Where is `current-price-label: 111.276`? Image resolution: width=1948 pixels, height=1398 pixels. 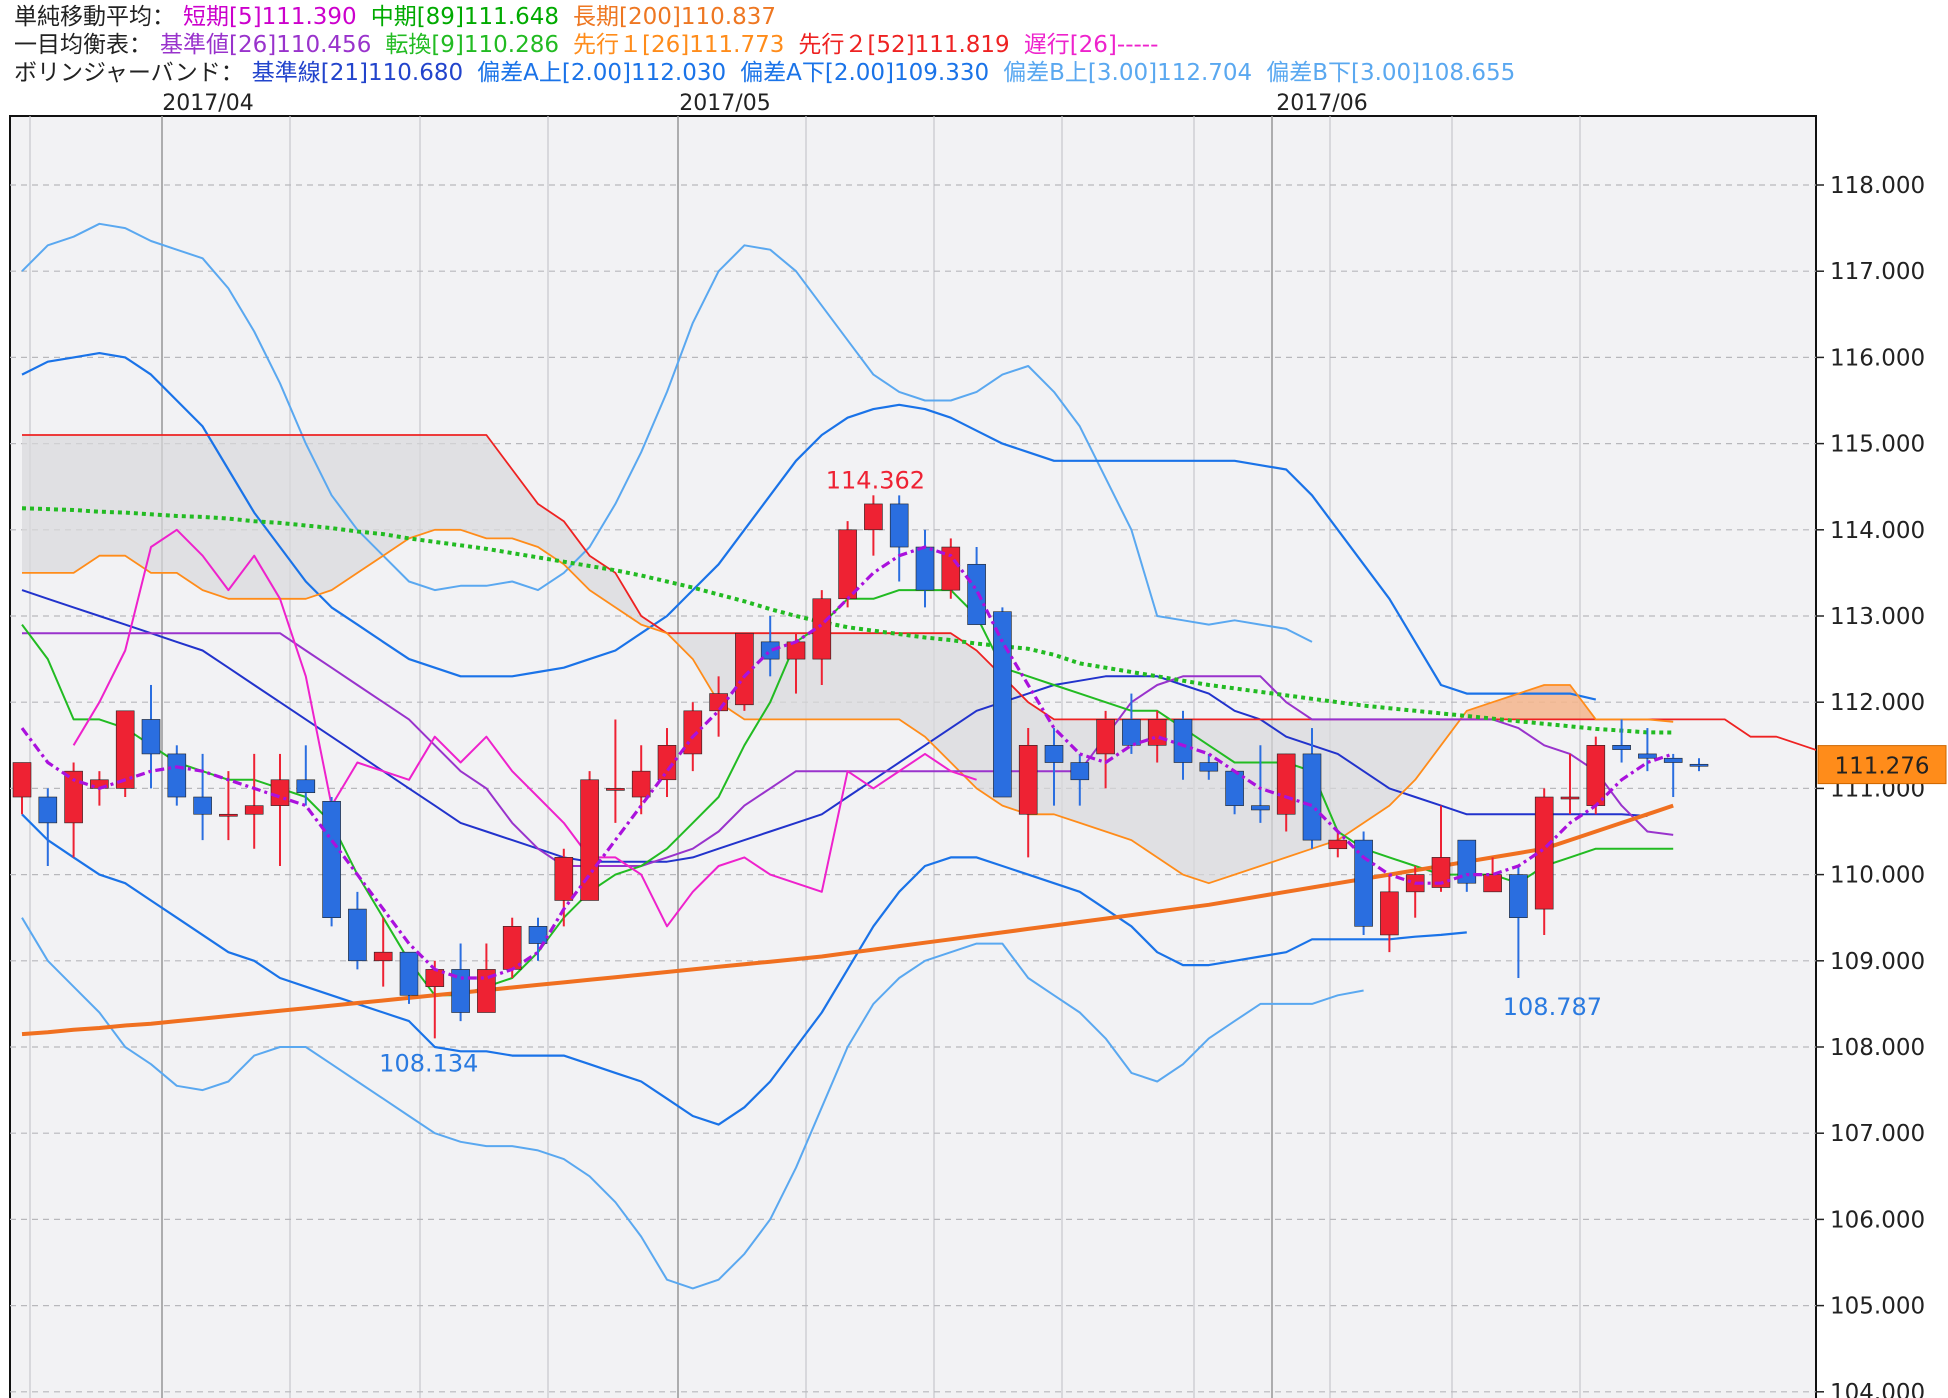 current-price-label: 111.276 is located at coordinates (1881, 767).